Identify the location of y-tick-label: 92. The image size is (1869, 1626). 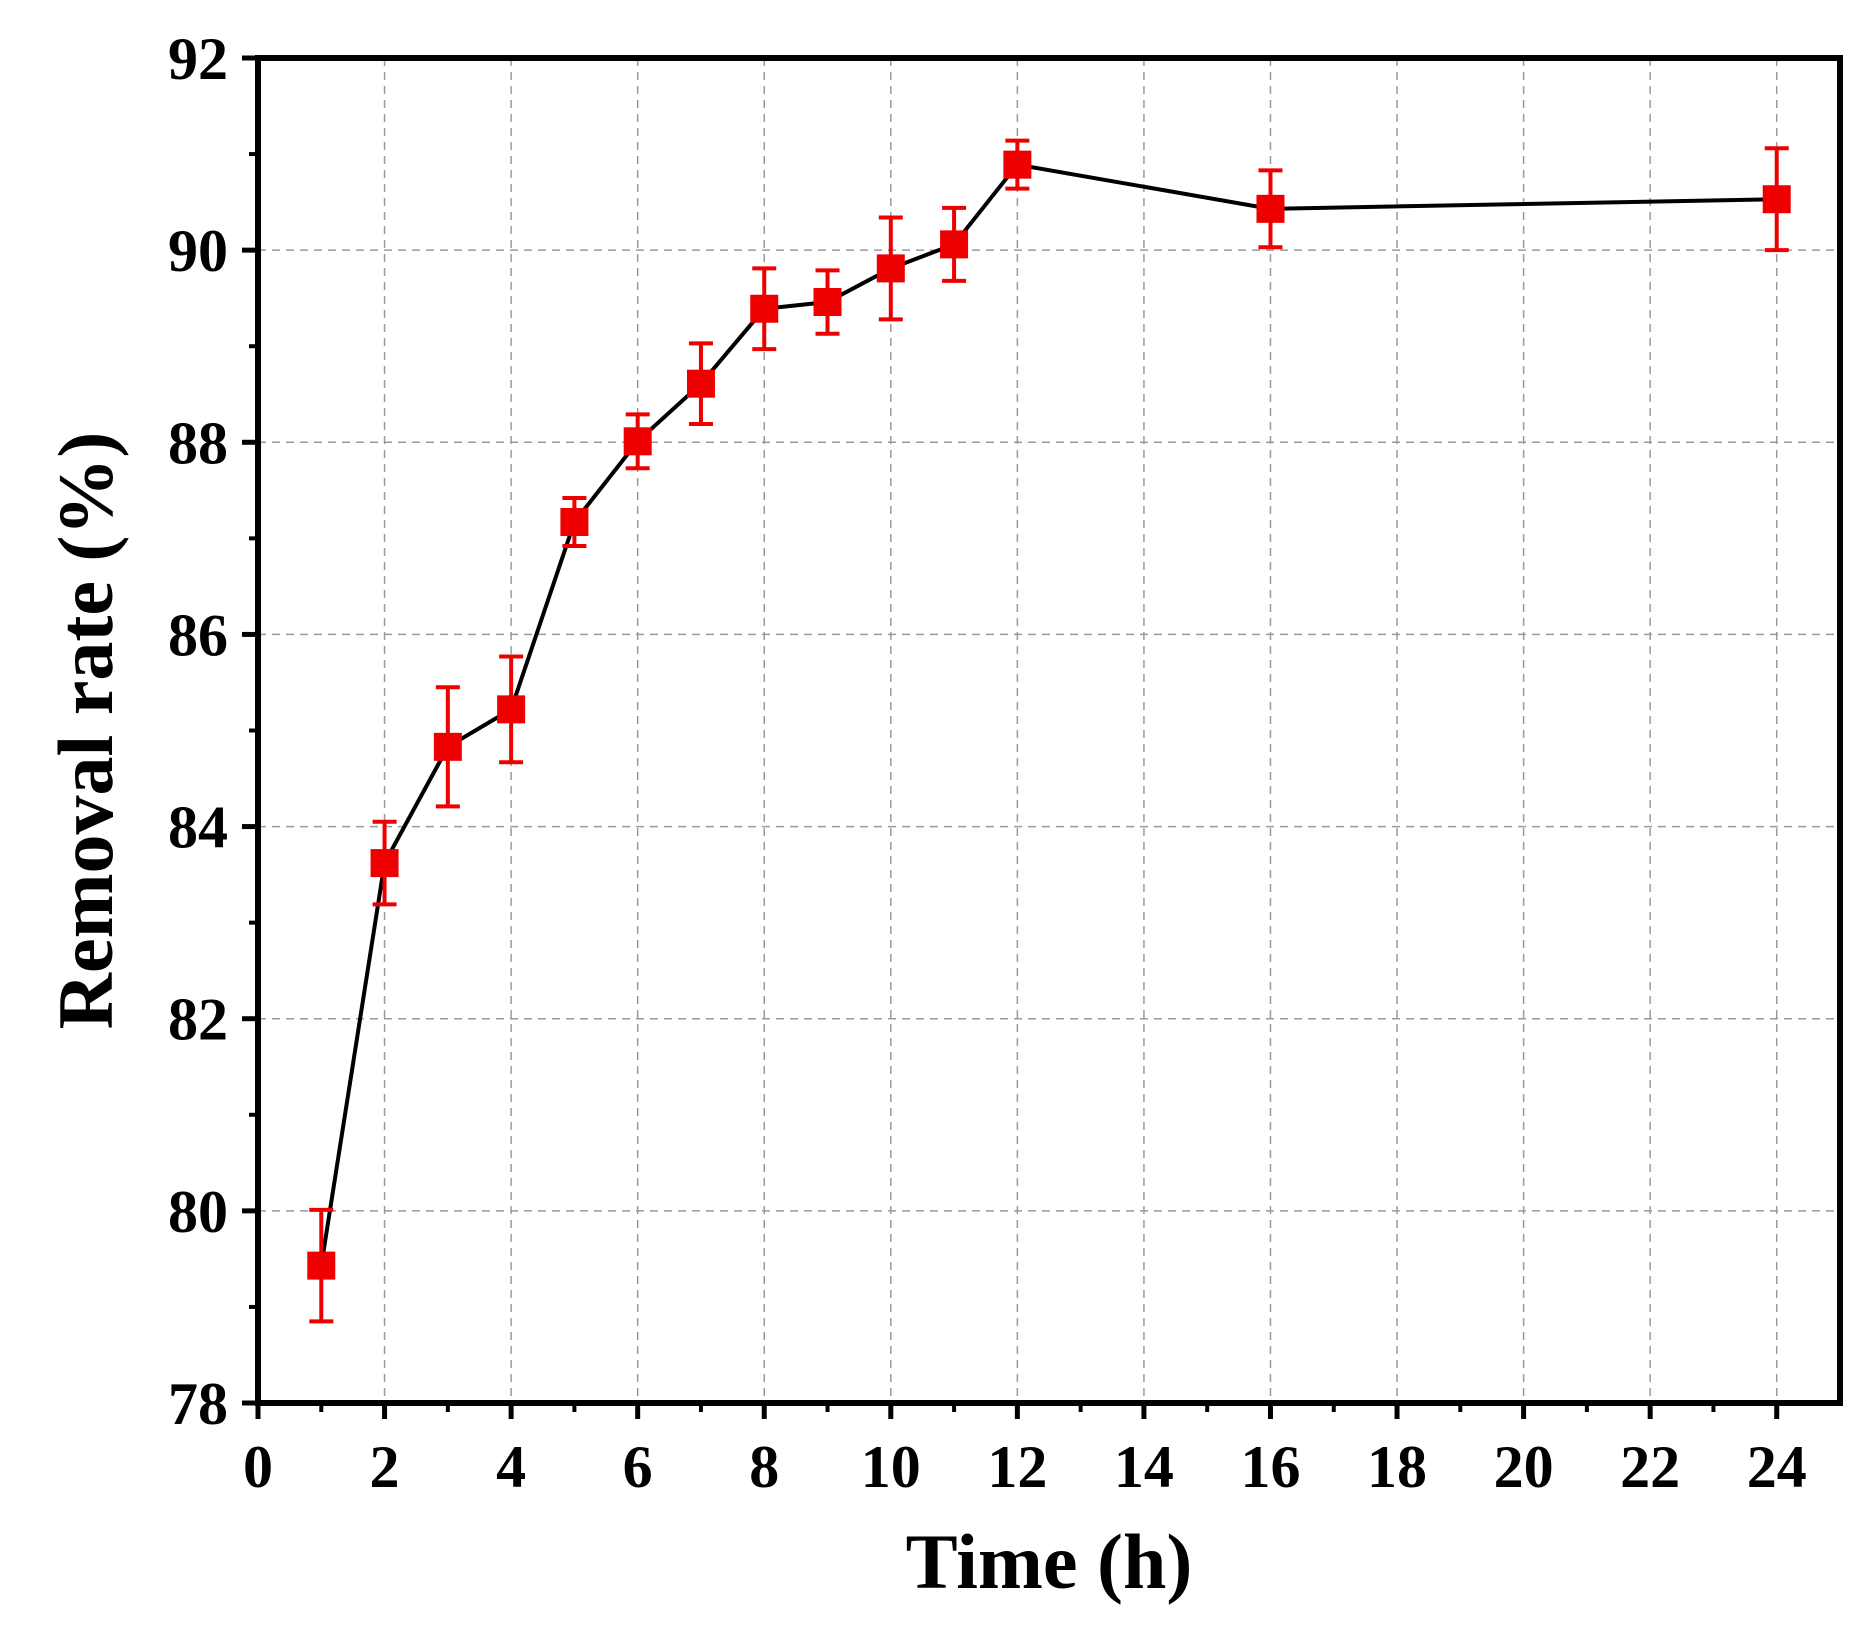
(198, 59).